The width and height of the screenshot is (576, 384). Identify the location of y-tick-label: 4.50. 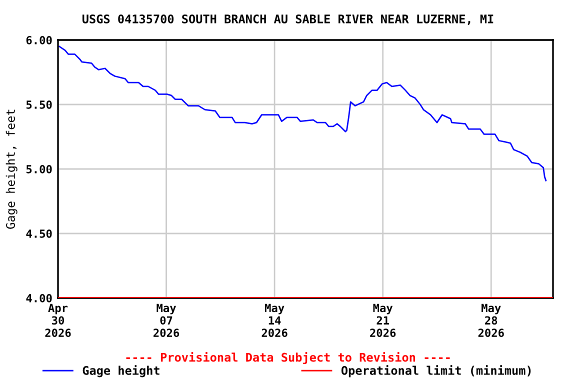
(39, 233).